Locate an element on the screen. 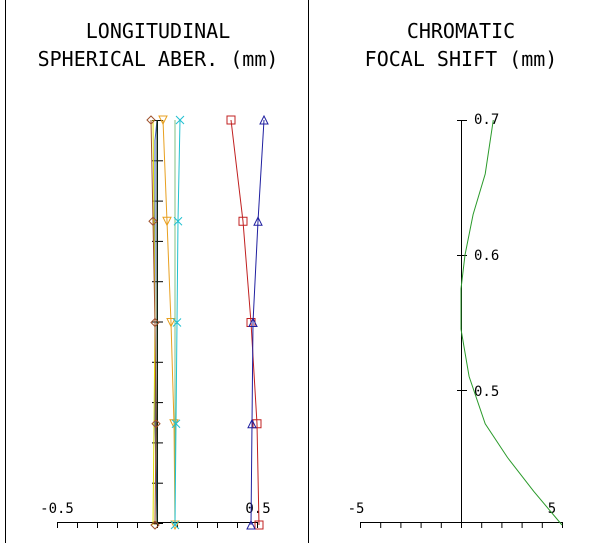 The width and height of the screenshot is (606, 543). spherical-xtick-label-min: -0.5 is located at coordinates (57, 509).